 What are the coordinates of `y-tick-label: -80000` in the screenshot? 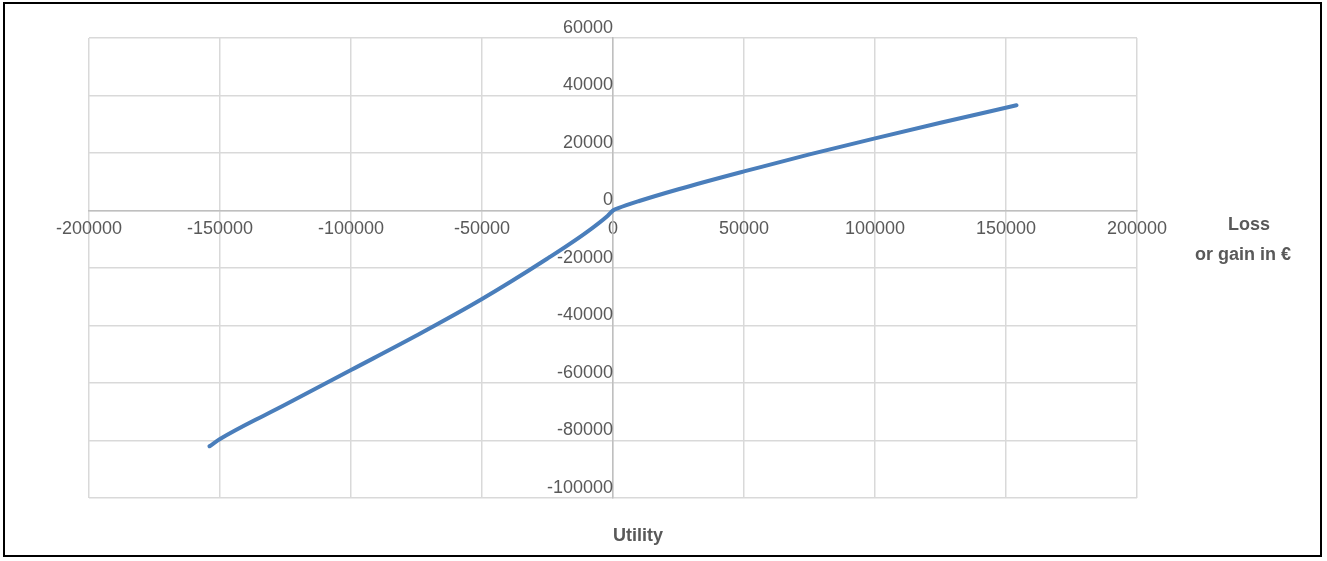 It's located at (584, 429).